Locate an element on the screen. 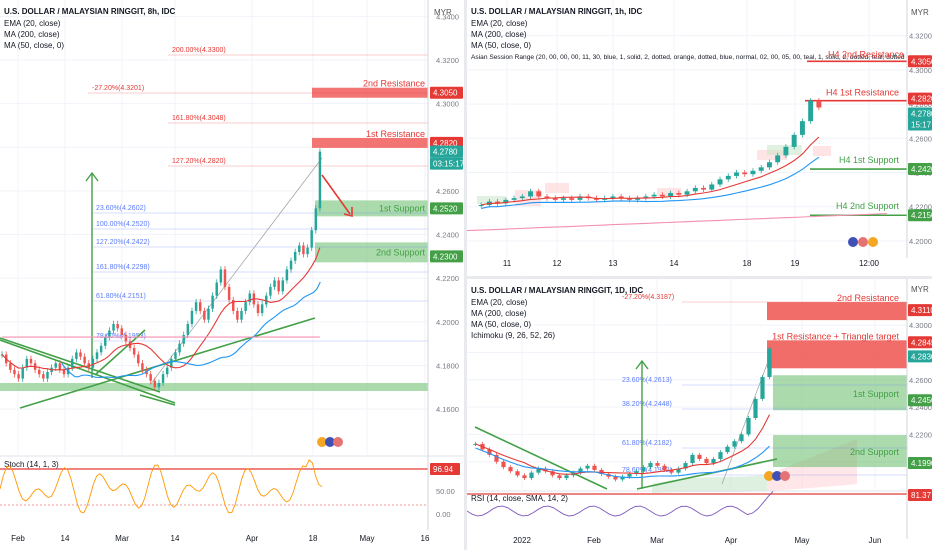  zone-label: 2nd Resistance is located at coordinates (868, 298).